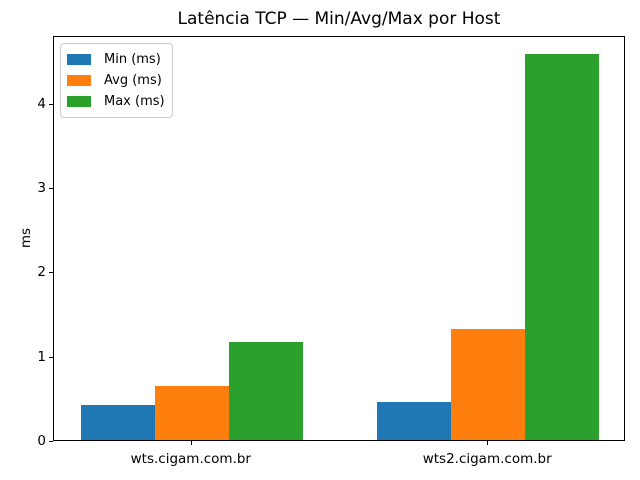  Describe the element at coordinates (41, 356) in the screenshot. I see `y-tick-label: 1` at that location.